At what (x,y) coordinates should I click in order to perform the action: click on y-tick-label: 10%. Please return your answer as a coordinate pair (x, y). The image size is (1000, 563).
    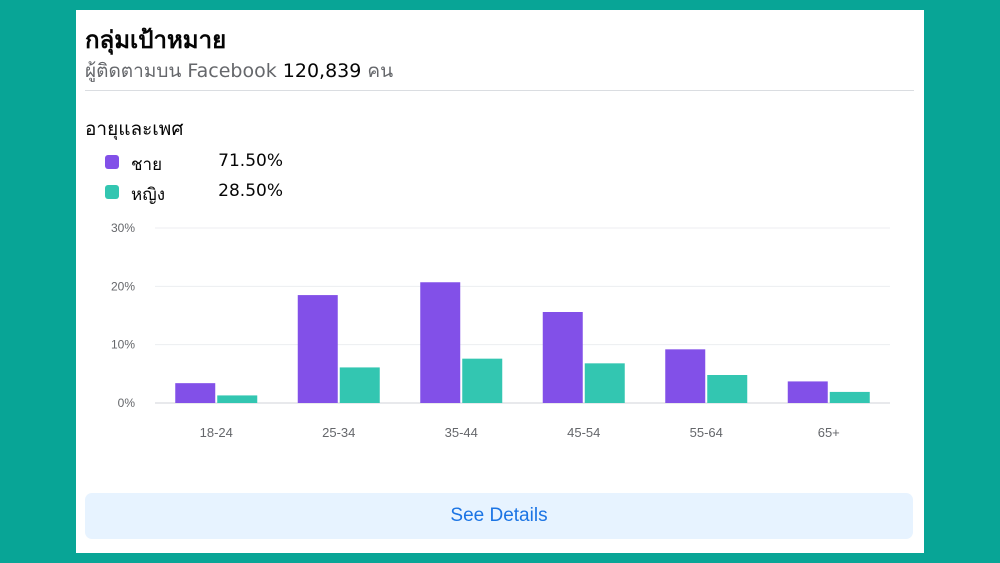
    Looking at the image, I should click on (123, 345).